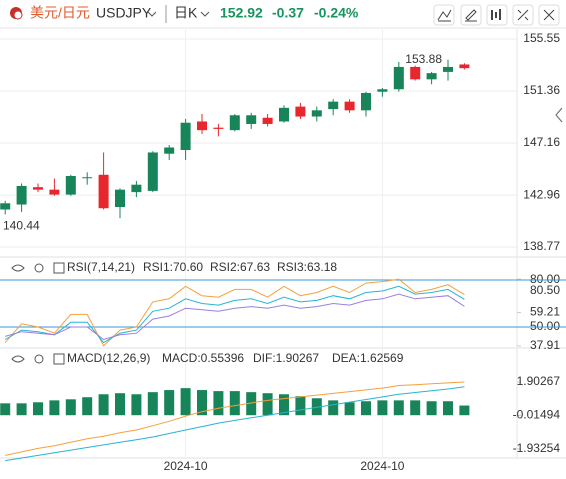  Describe the element at coordinates (240, 267) in the screenshot. I see `legend-label: RSI2:67.63` at that location.